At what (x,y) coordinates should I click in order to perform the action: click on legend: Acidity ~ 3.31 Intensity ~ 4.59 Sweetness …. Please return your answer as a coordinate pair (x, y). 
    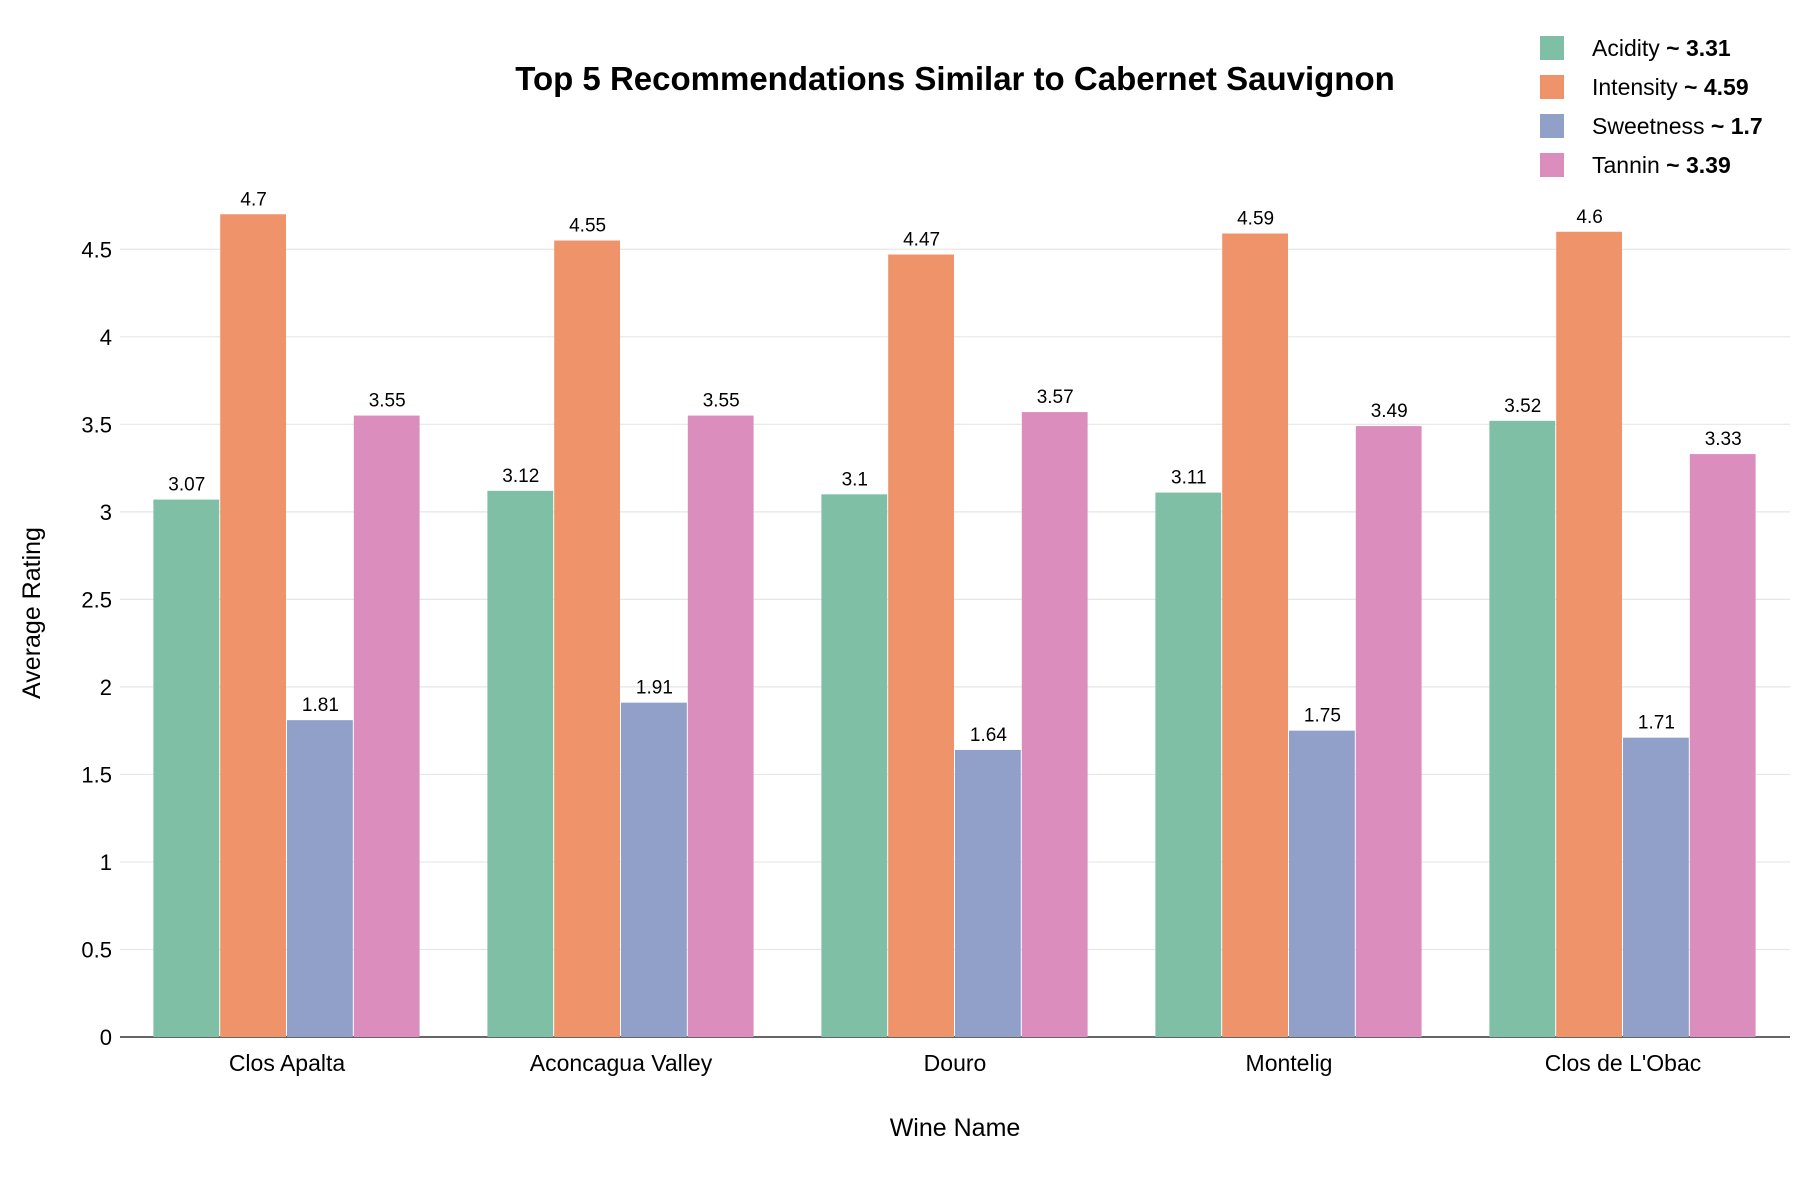
    Looking at the image, I should click on (1651, 106).